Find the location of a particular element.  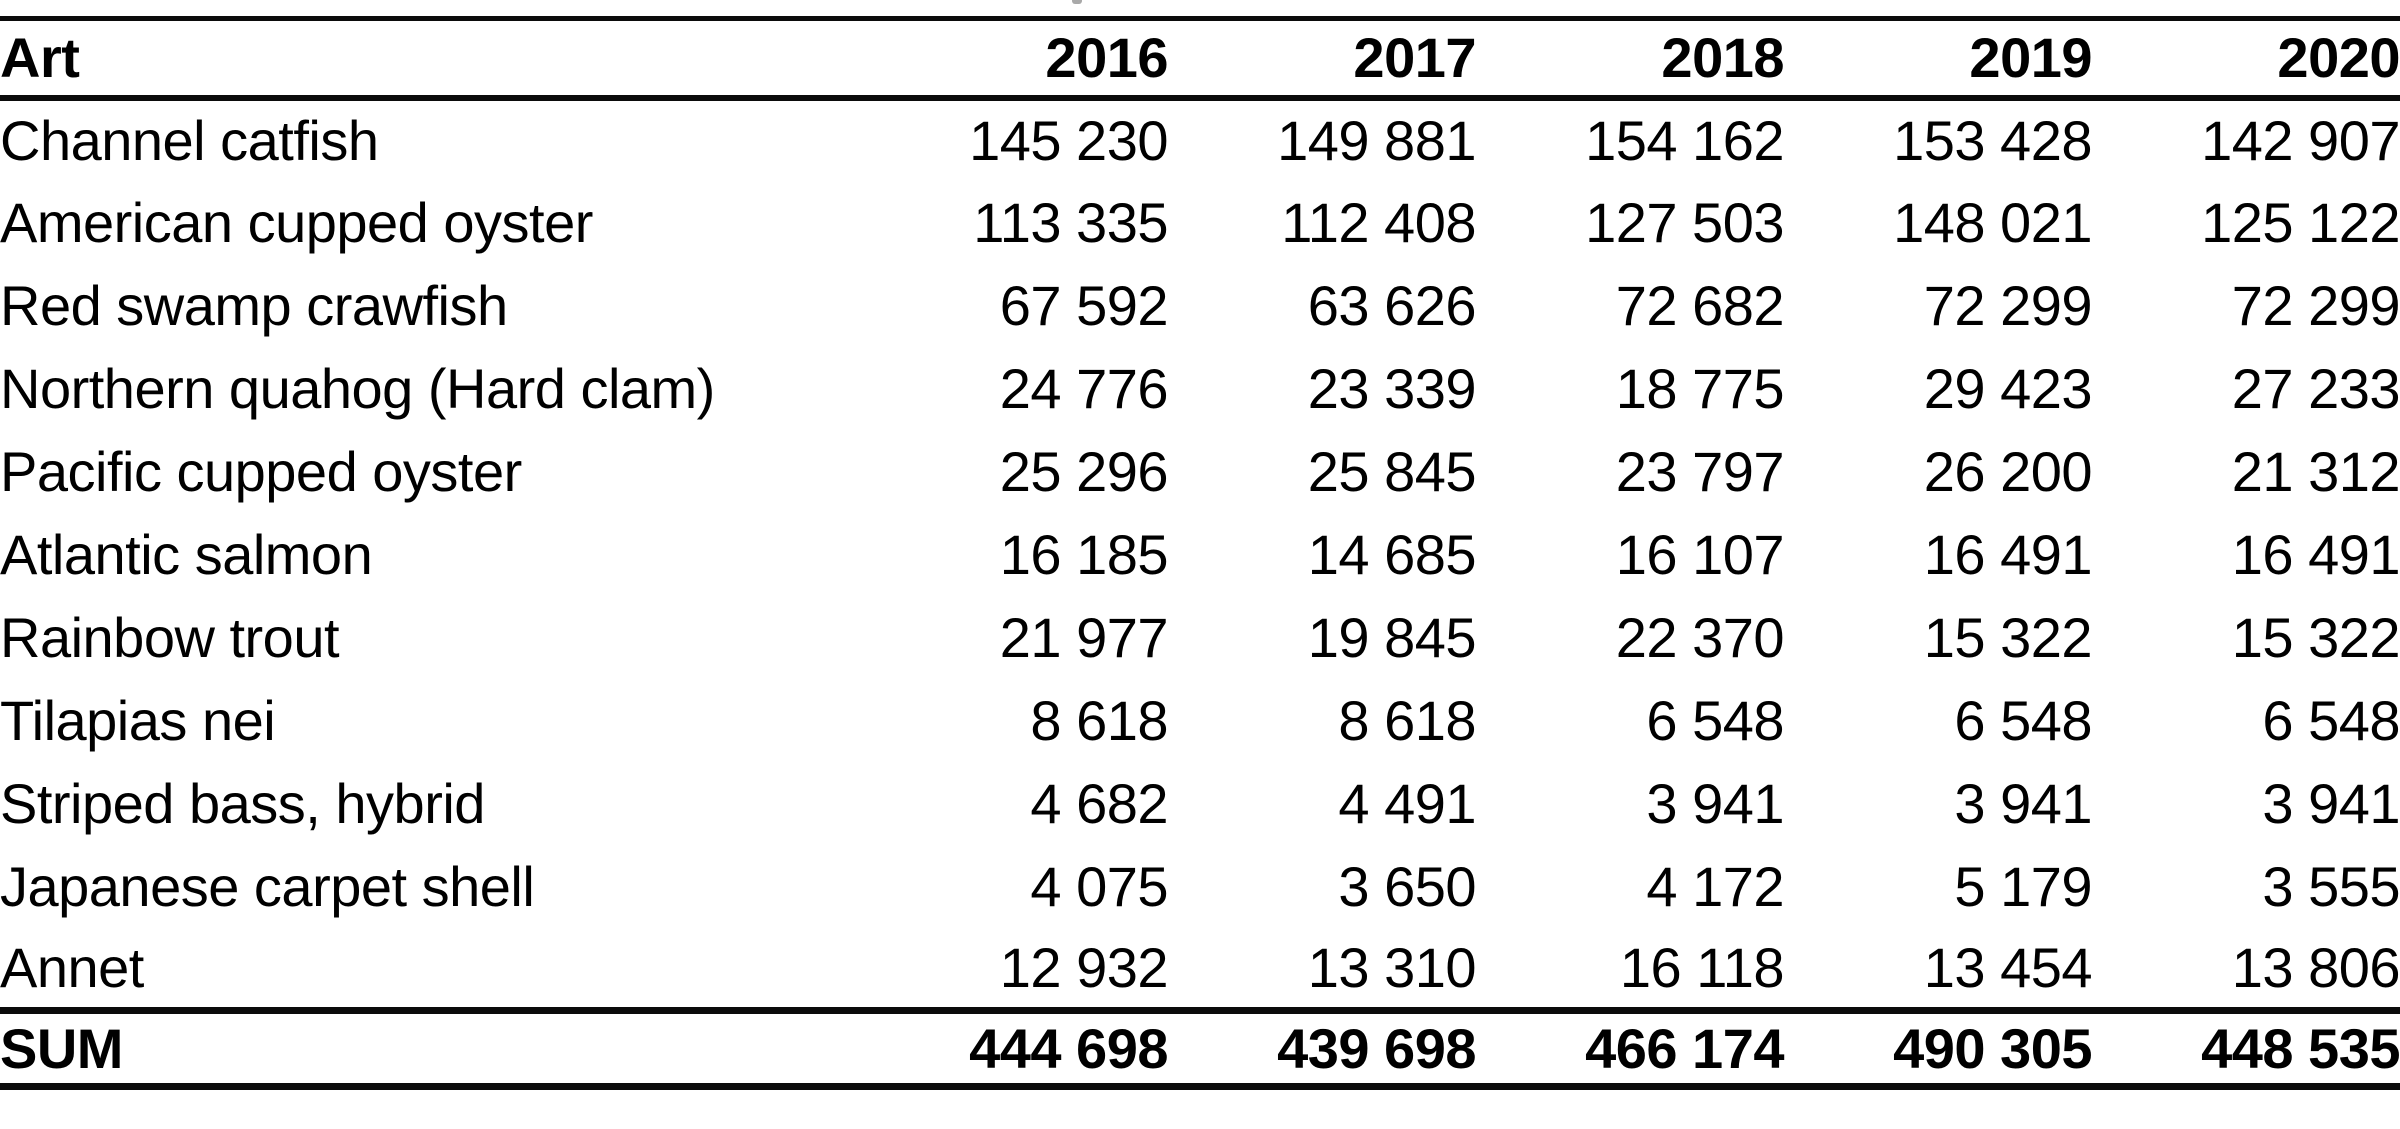

header-row: Art 2016 2017 2018 2019 2020 is located at coordinates (1200, 58).